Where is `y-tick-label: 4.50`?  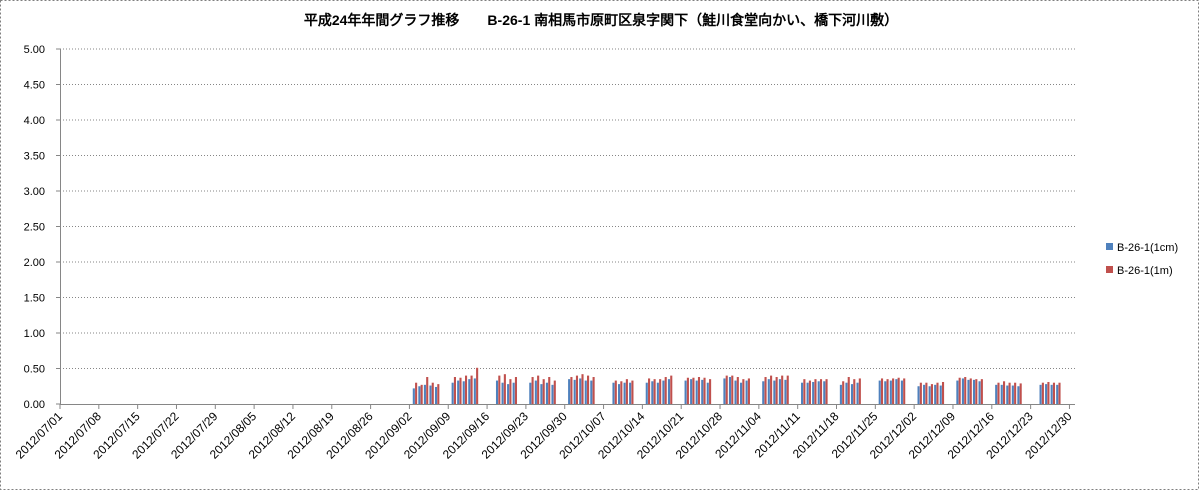 y-tick-label: 4.50 is located at coordinates (34, 86).